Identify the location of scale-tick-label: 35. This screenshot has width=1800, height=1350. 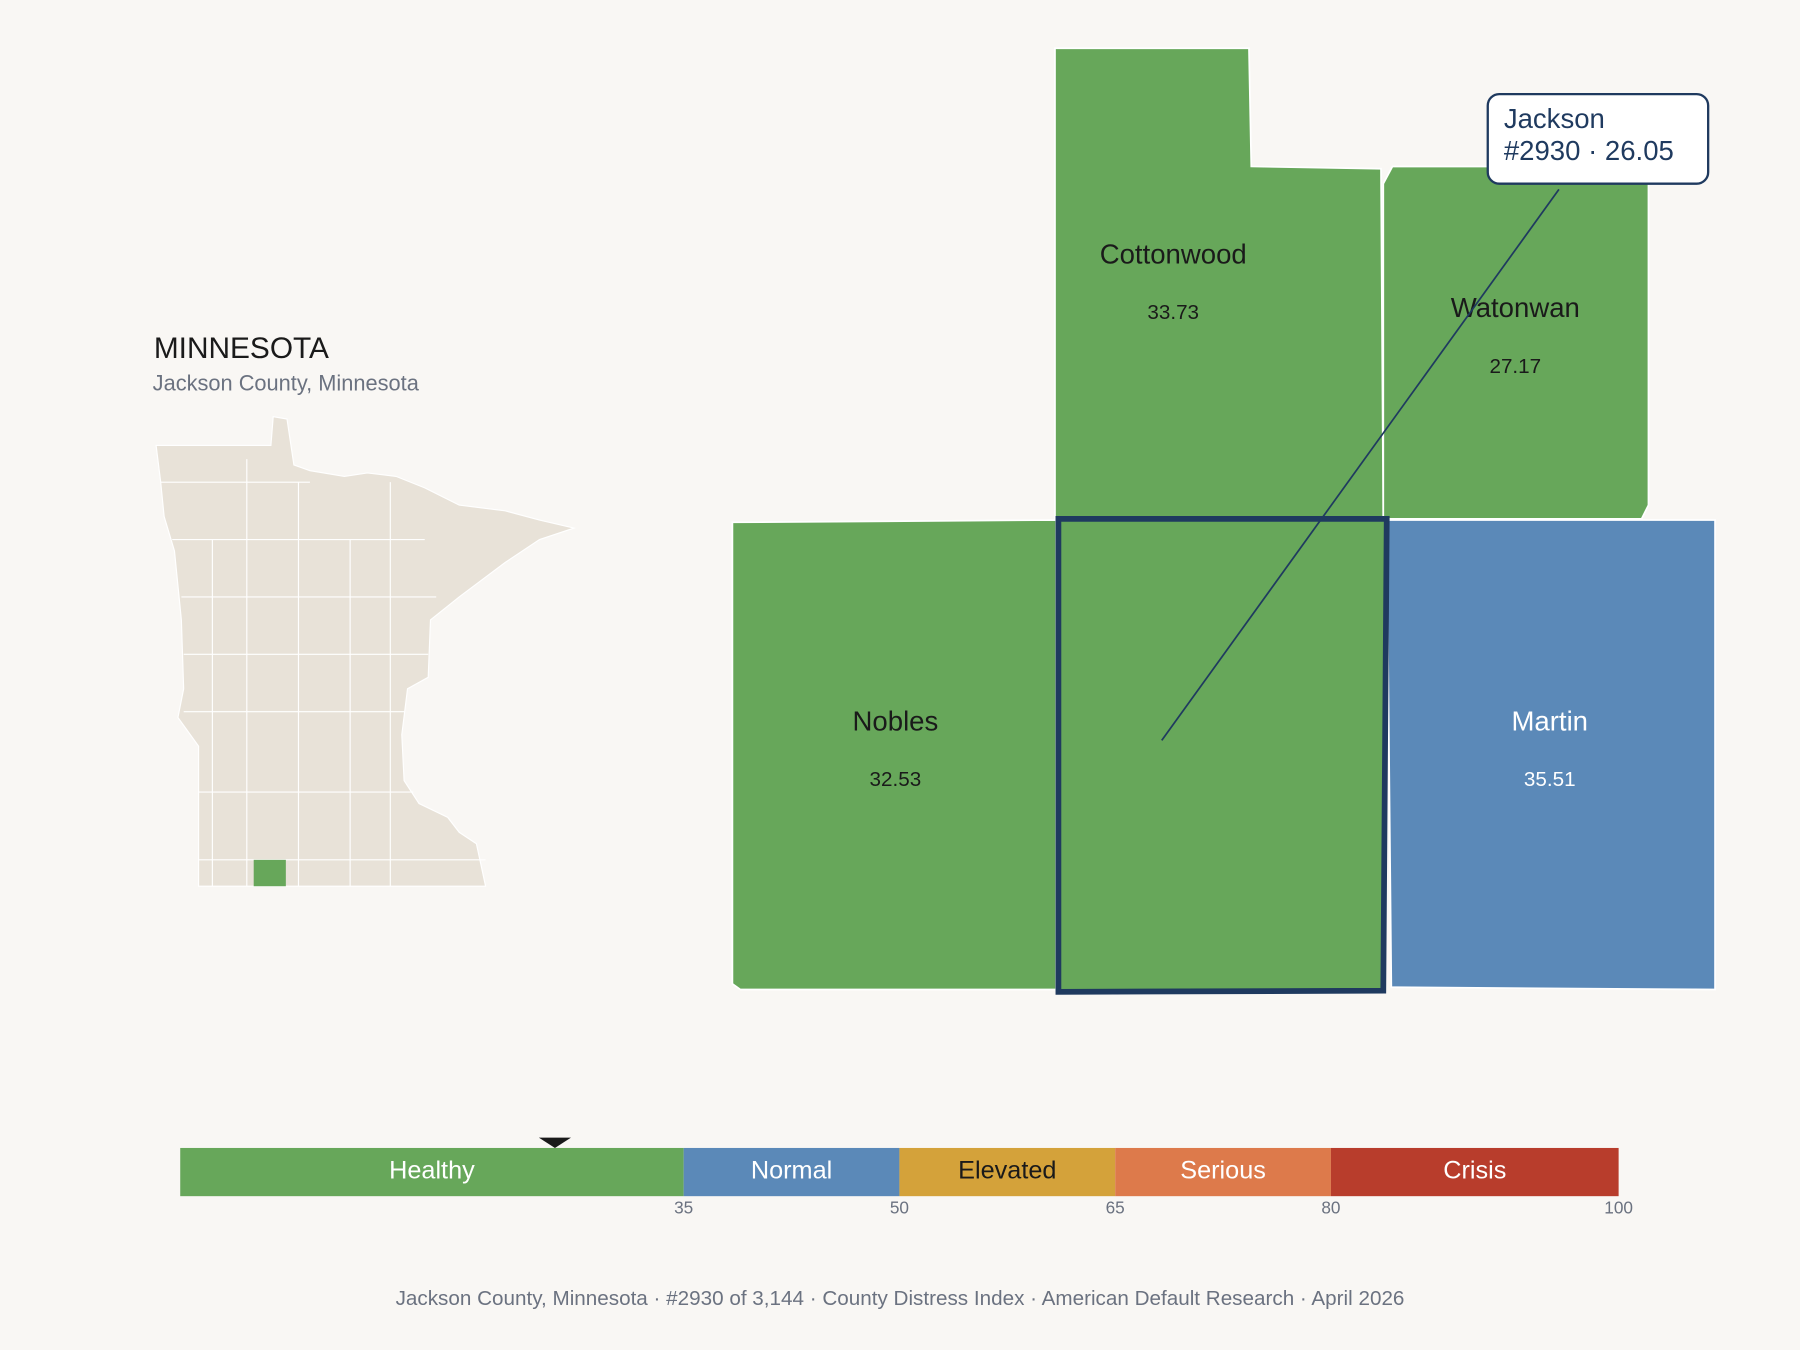
(683, 1207).